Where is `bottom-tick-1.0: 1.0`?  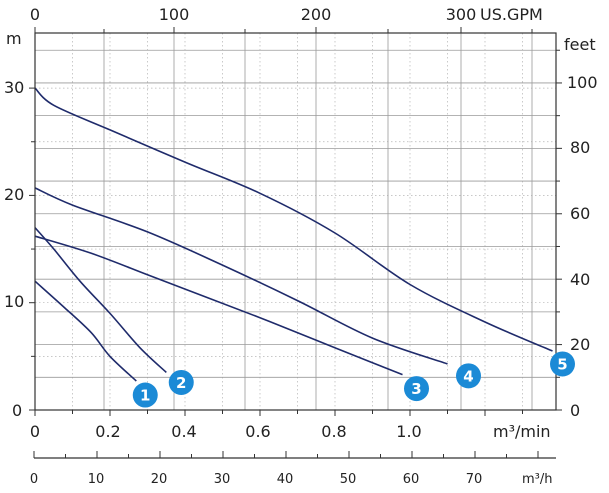 bottom-tick-1.0: 1.0 is located at coordinates (408, 431).